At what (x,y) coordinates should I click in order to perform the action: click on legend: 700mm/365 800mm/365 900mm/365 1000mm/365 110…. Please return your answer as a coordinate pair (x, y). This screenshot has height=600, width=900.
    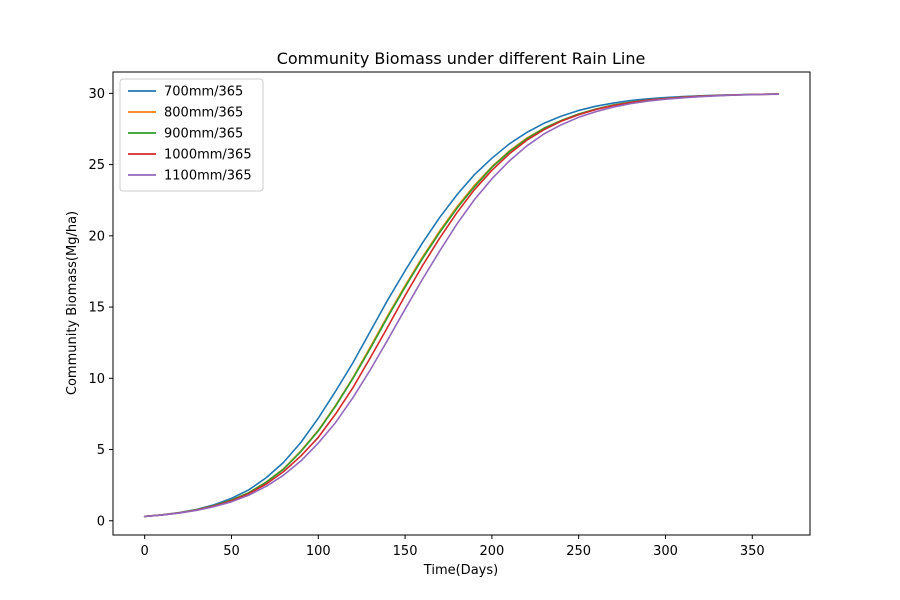
    Looking at the image, I should click on (191, 135).